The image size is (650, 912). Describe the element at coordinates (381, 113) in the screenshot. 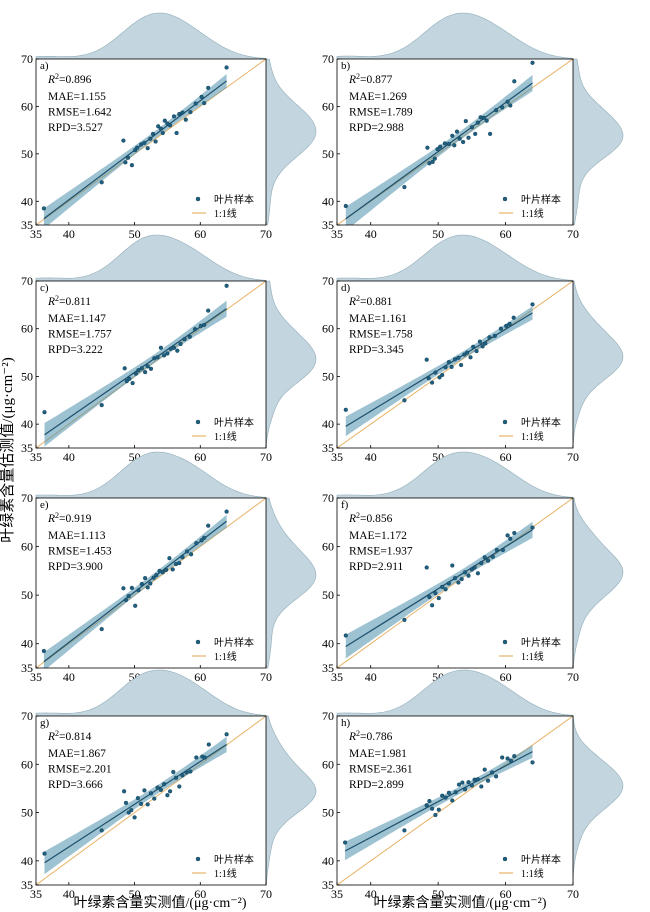

I see `stat-rmse: RMSE=1.789` at that location.